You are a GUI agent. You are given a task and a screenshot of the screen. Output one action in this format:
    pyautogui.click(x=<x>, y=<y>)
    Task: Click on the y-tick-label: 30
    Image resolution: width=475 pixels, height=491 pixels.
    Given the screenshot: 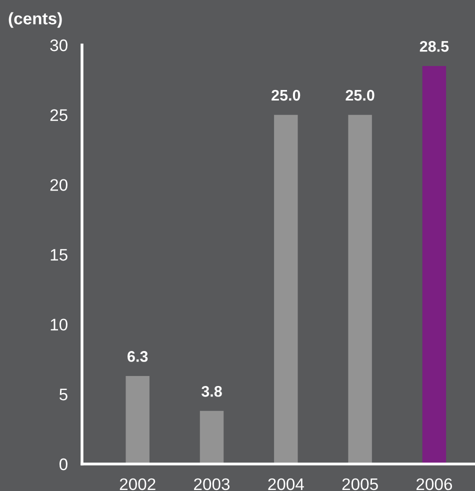 What is the action you would take?
    pyautogui.click(x=59, y=45)
    